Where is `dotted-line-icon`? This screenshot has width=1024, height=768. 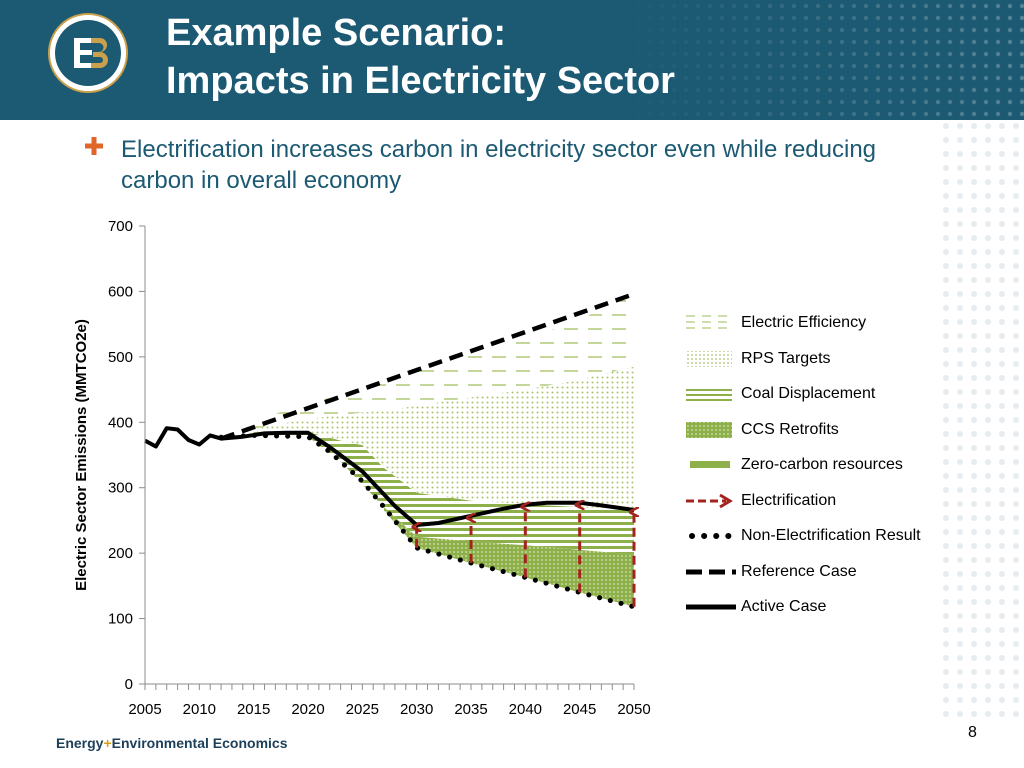 dotted-line-icon is located at coordinates (711, 536).